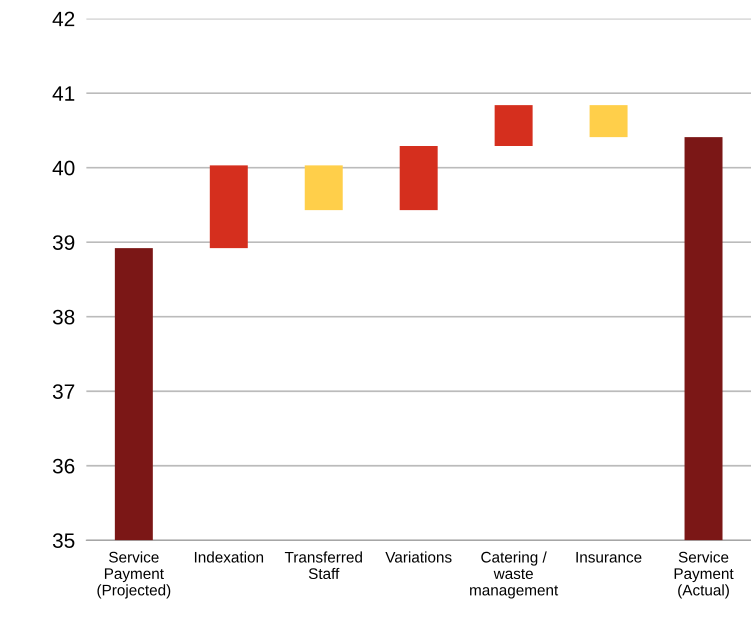 The width and height of the screenshot is (751, 621). What do you see at coordinates (229, 557) in the screenshot?
I see `x-tick-label: Indexation` at bounding box center [229, 557].